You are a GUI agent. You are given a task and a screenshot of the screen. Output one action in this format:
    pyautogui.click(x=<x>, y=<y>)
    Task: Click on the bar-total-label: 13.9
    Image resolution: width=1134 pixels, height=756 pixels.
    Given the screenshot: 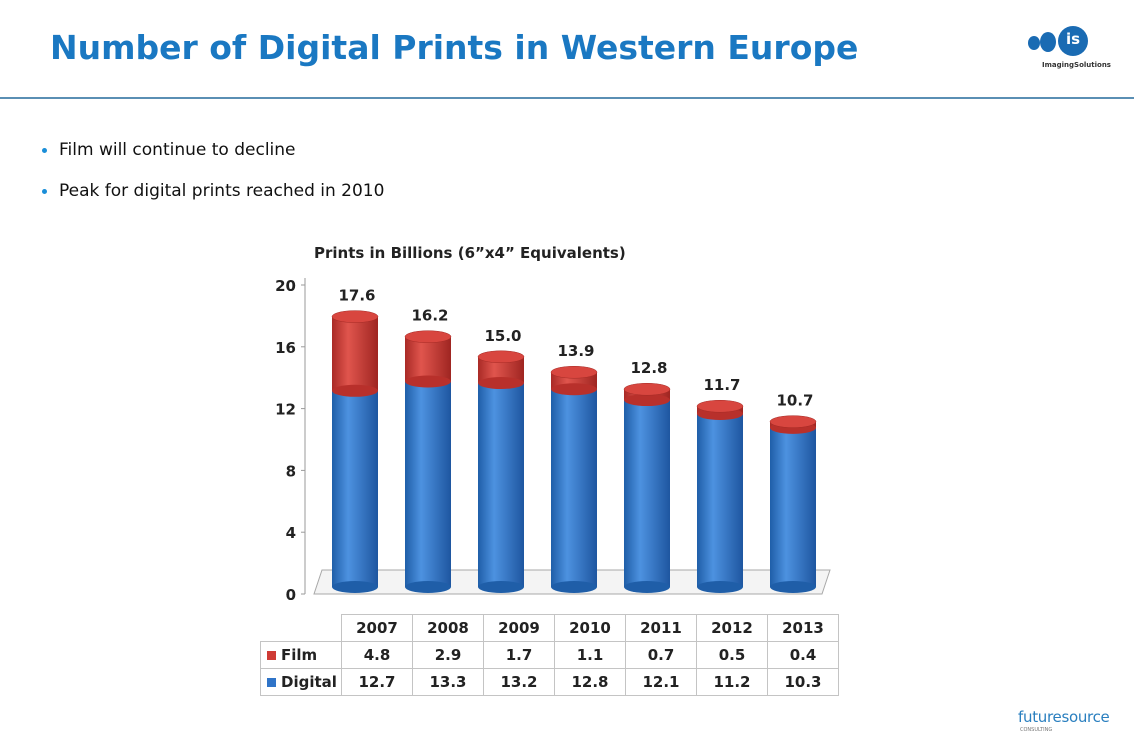 What is the action you would take?
    pyautogui.click(x=575, y=351)
    